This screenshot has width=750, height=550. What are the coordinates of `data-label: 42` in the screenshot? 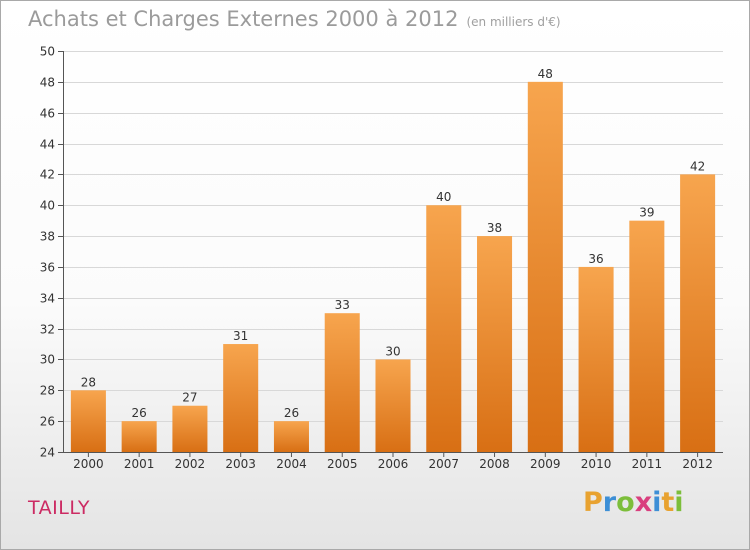 It's located at (697, 166).